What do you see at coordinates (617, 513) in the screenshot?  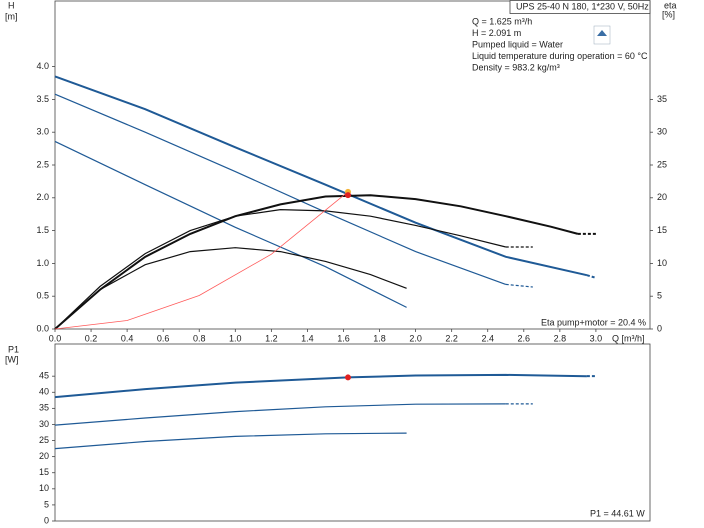 I see `power-note: P1 = 44.61 W` at bounding box center [617, 513].